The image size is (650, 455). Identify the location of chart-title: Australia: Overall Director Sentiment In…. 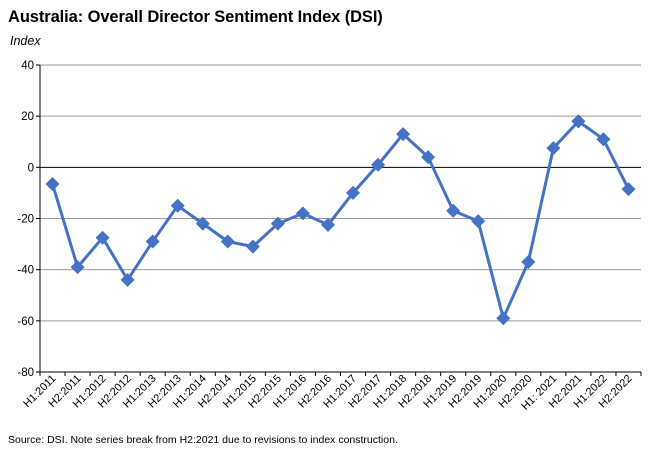
(195, 17).